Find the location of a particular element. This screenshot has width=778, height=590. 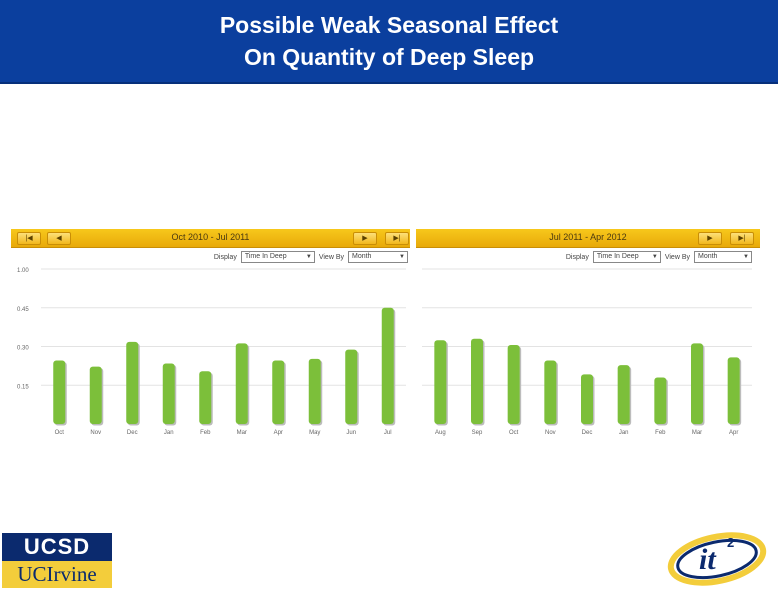

y-tick-label: 0.45 is located at coordinates (23, 310).